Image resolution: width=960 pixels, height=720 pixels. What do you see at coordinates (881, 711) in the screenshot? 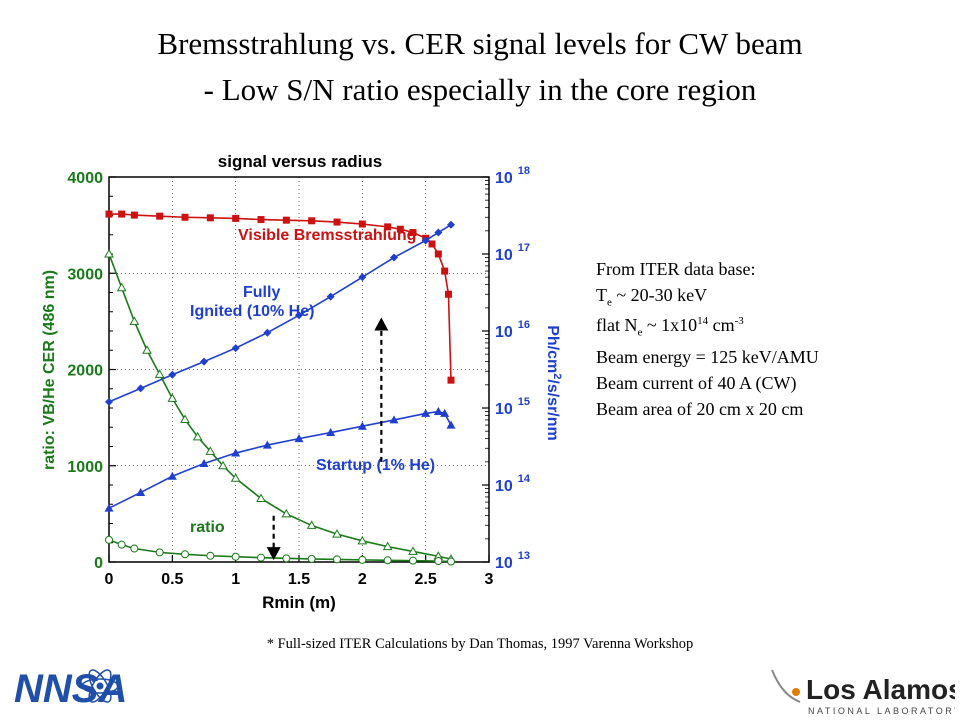
I see `national-laboratory-text: NATIONAL LABORATORY` at bounding box center [881, 711].